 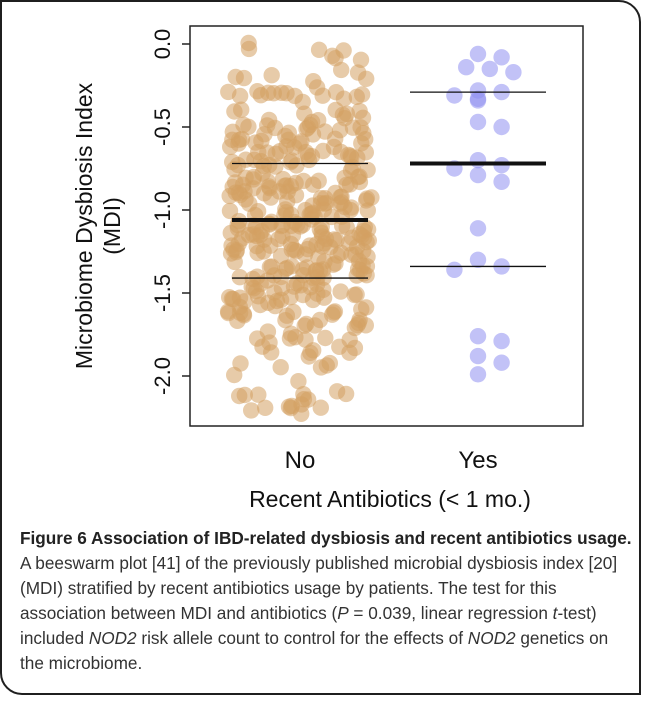 I want to click on caption-text: of, so click(x=458, y=638).